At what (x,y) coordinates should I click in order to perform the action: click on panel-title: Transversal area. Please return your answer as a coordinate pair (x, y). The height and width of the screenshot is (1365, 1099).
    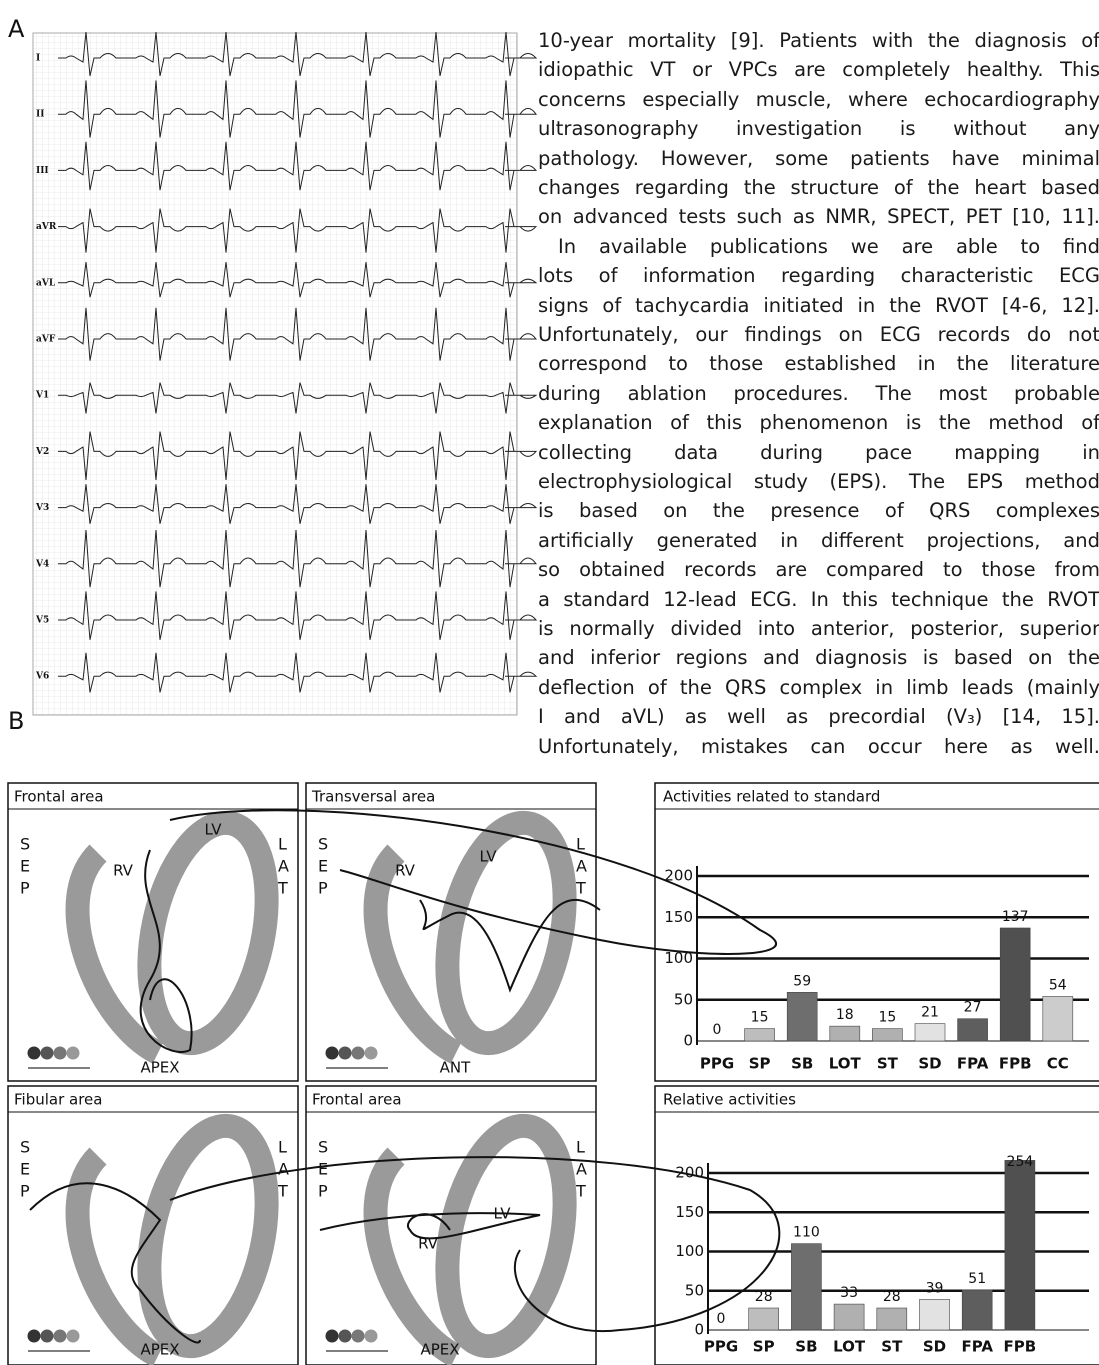
    Looking at the image, I should click on (373, 797).